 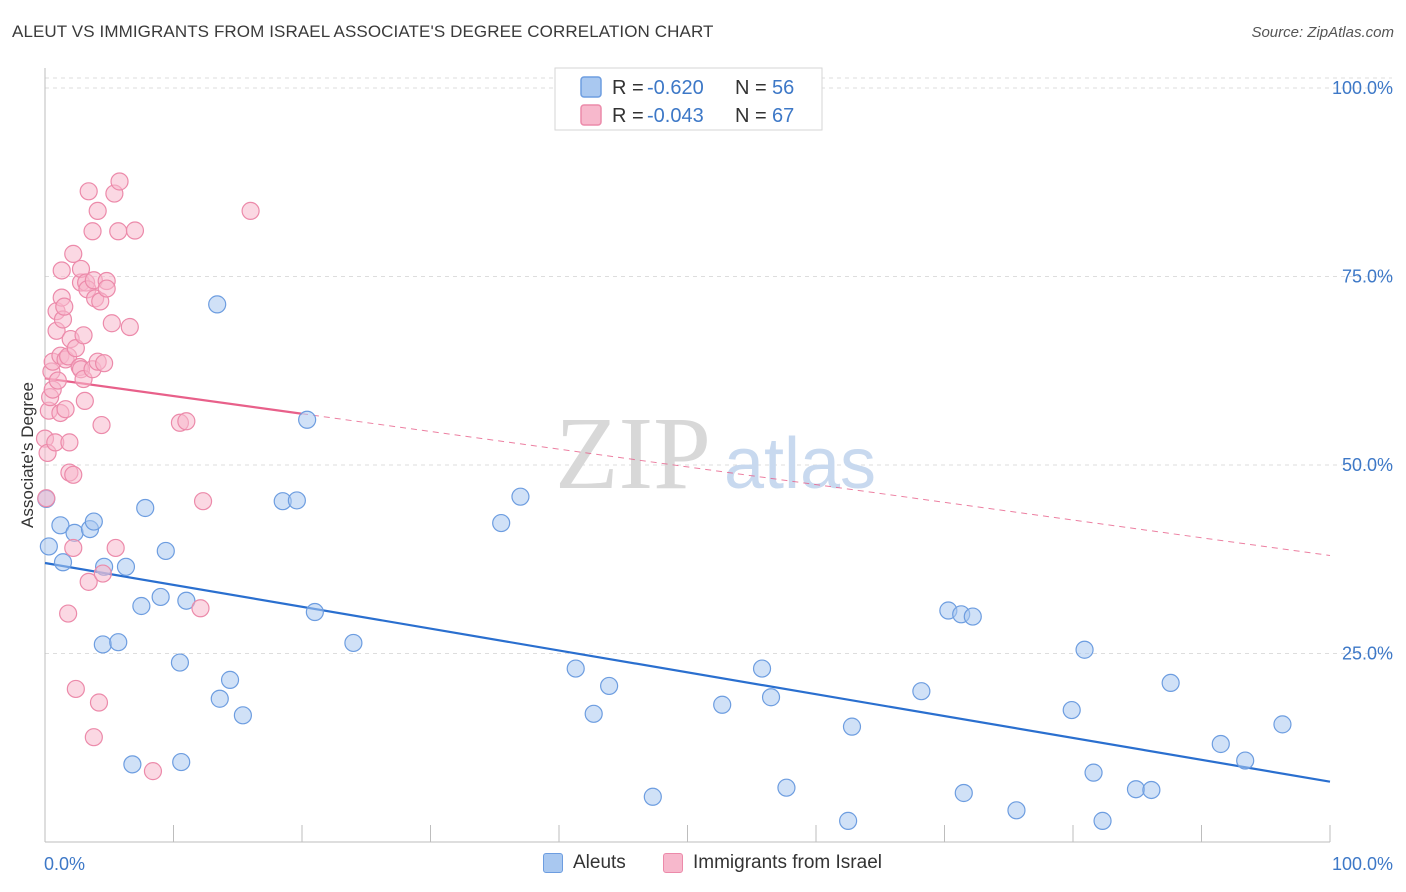 What do you see at coordinates (1367, 465) in the screenshot?
I see `y-tick-label: 50.0%` at bounding box center [1367, 465].